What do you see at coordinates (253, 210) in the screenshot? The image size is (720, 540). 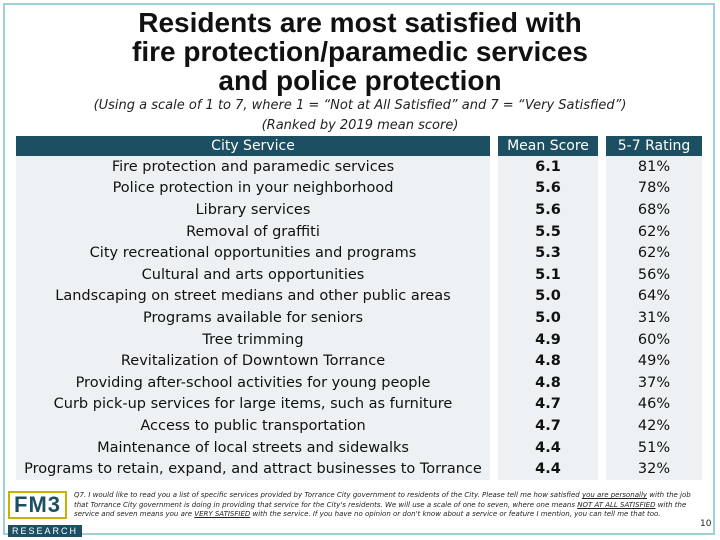 I see `service-cell: Library services` at bounding box center [253, 210].